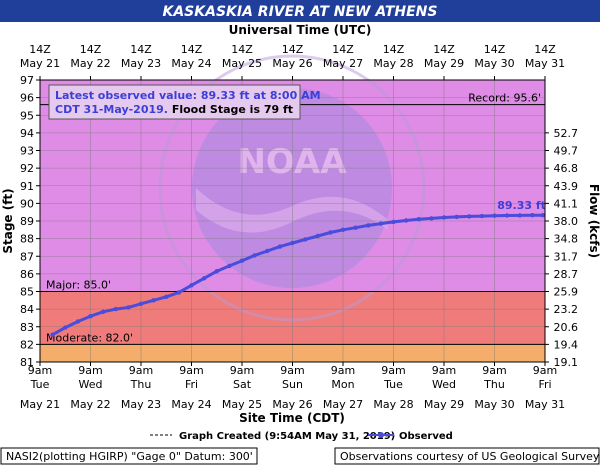 Image resolution: width=600 pixels, height=465 pixels. Describe the element at coordinates (111, 109) in the screenshot. I see `info-line-2-date: CDT 31-May-2019.` at that location.